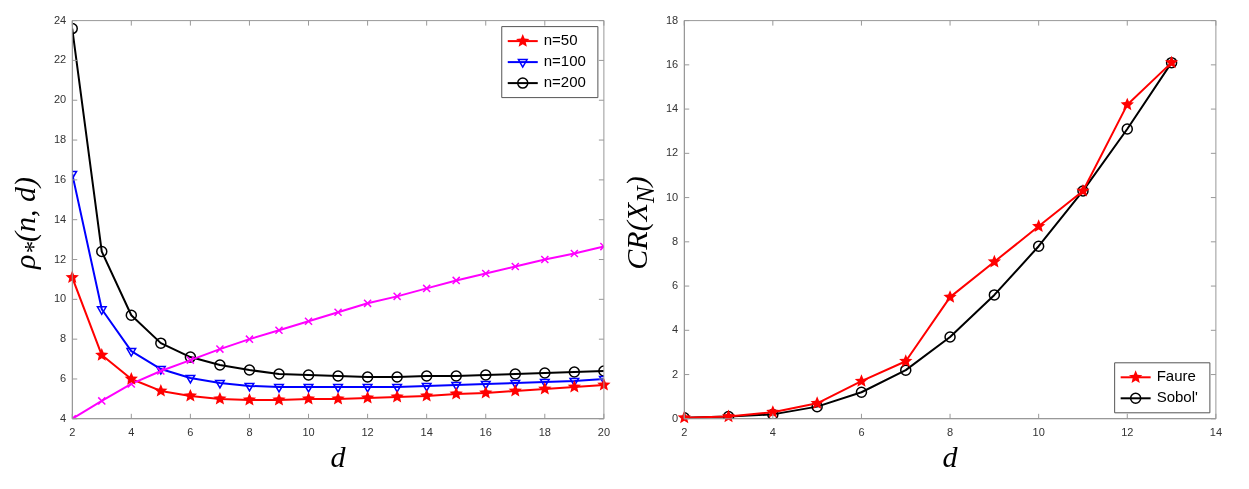 This screenshot has height=489, width=1249. What do you see at coordinates (60, 59) in the screenshot?
I see `y-tick-label: 22` at bounding box center [60, 59].